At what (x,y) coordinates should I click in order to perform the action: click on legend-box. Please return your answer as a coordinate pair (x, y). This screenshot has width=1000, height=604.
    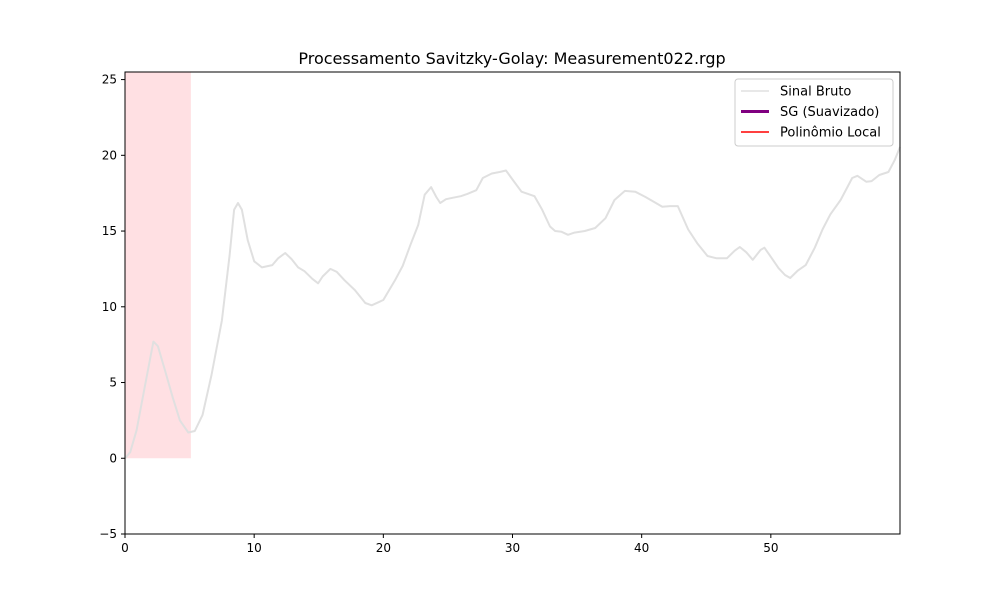
    Looking at the image, I should click on (814, 112).